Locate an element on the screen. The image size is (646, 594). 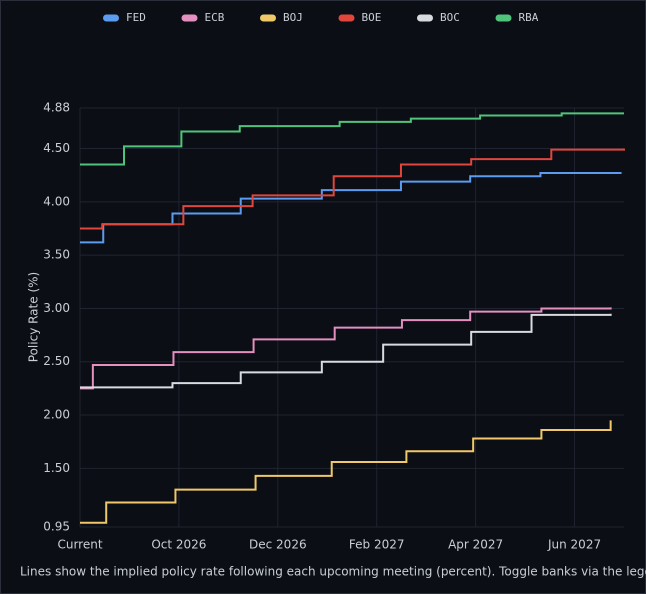
legend-label: RBA is located at coordinates (529, 17).